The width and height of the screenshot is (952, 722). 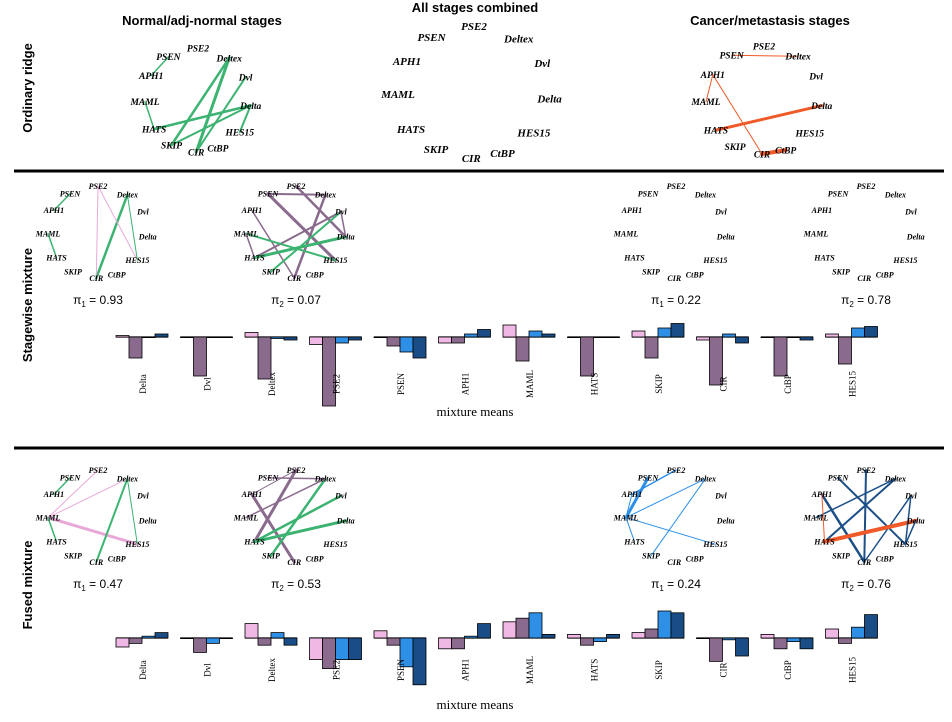 I want to click on edge-psen-hes15, so click(x=872, y=511).